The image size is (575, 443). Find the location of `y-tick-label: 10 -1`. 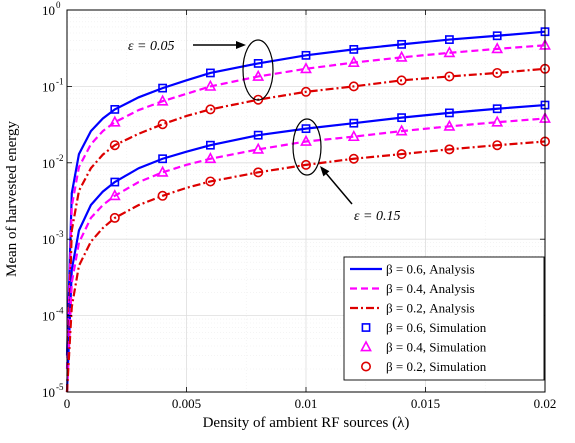

y-tick-label: 10 -1 is located at coordinates (53, 85).